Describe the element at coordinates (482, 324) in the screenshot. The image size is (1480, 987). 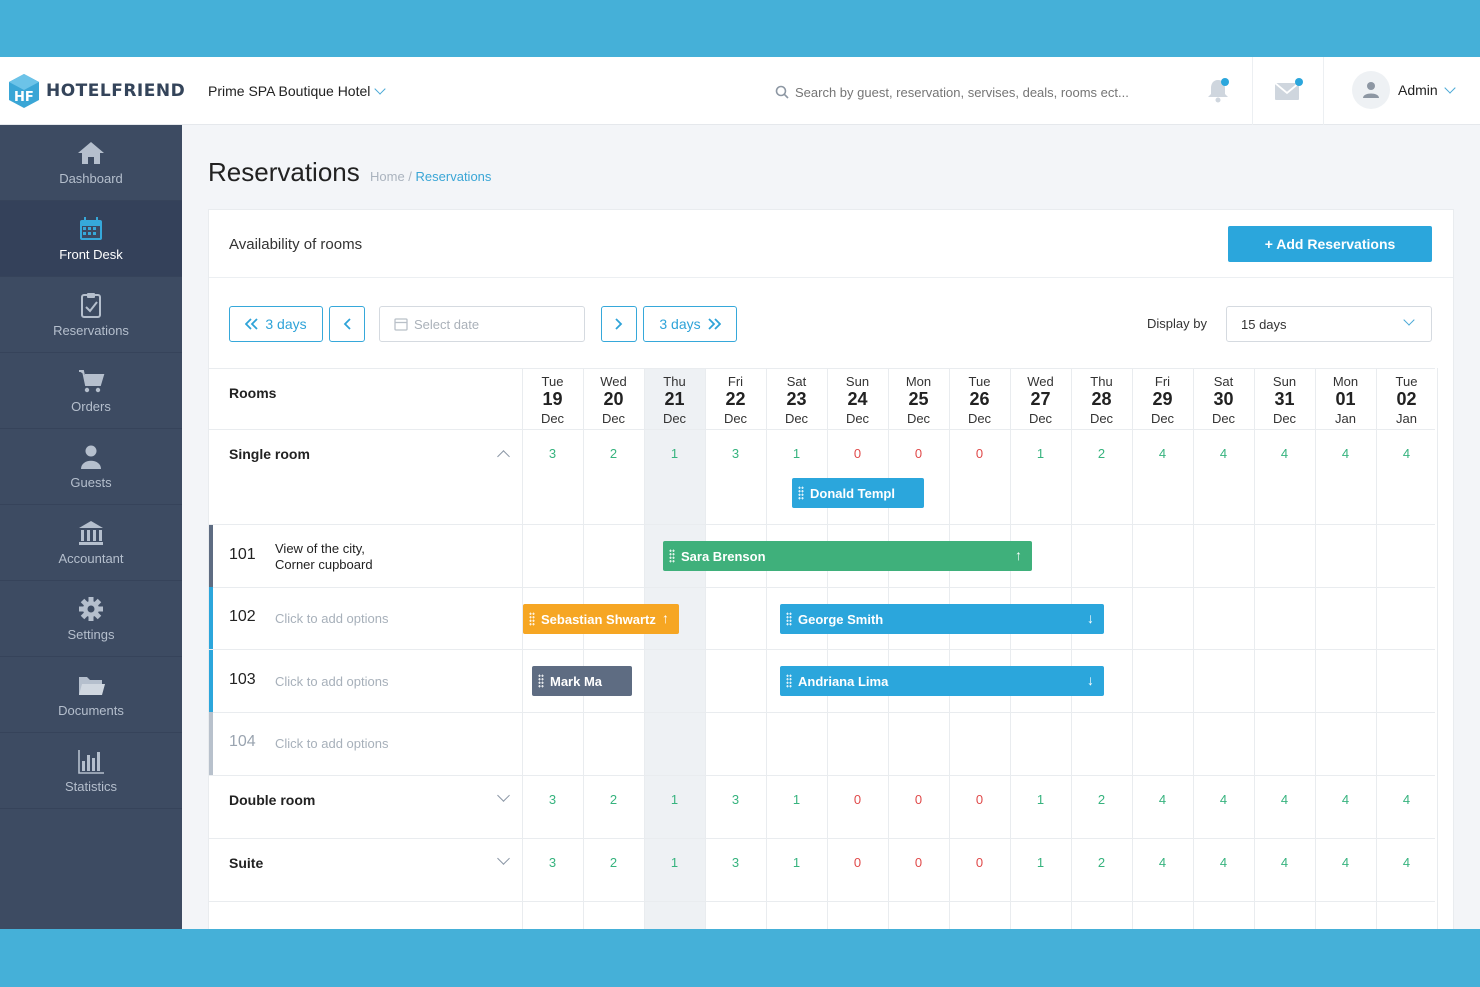
I see `date-picker: Select date` at that location.